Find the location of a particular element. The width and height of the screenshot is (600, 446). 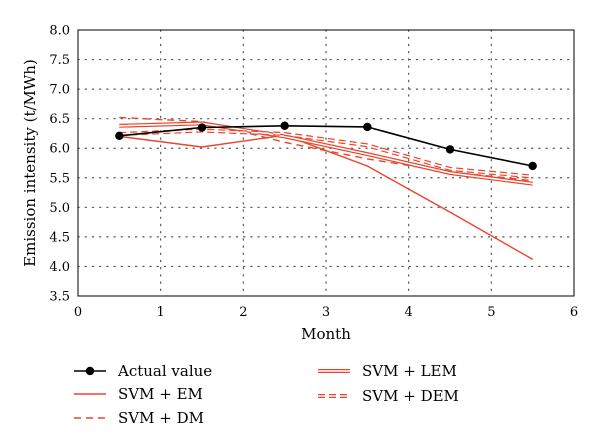

y-tick-label: 7.5 is located at coordinates (59, 60).